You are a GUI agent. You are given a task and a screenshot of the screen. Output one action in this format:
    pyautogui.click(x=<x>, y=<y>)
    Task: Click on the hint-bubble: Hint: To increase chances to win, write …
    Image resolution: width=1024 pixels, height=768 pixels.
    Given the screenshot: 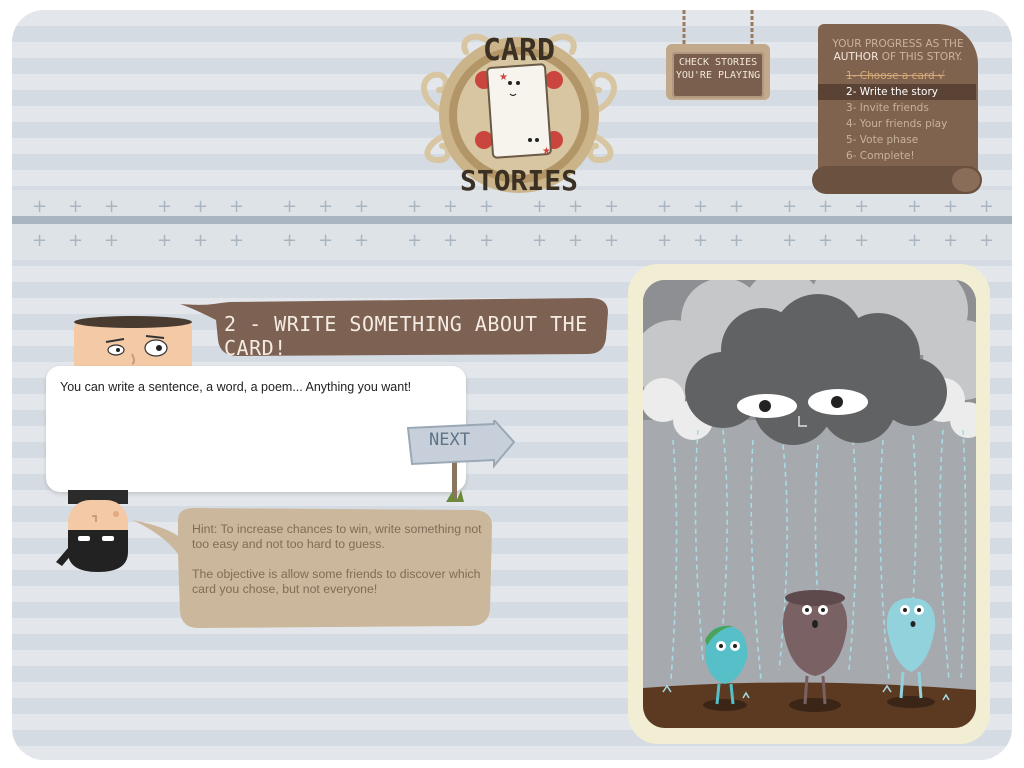 What is the action you would take?
    pyautogui.click(x=313, y=568)
    